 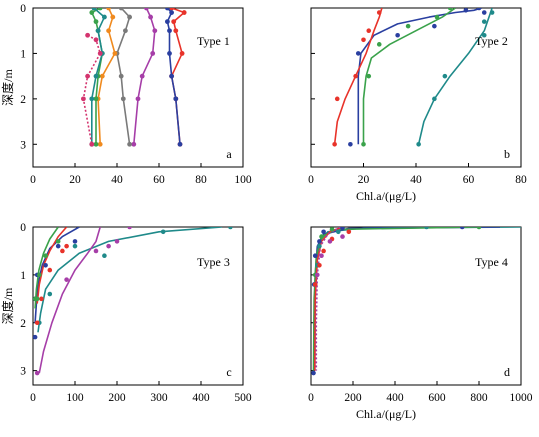 What do you see at coordinates (213, 41) in the screenshot?
I see `type-label: Type 1` at bounding box center [213, 41].